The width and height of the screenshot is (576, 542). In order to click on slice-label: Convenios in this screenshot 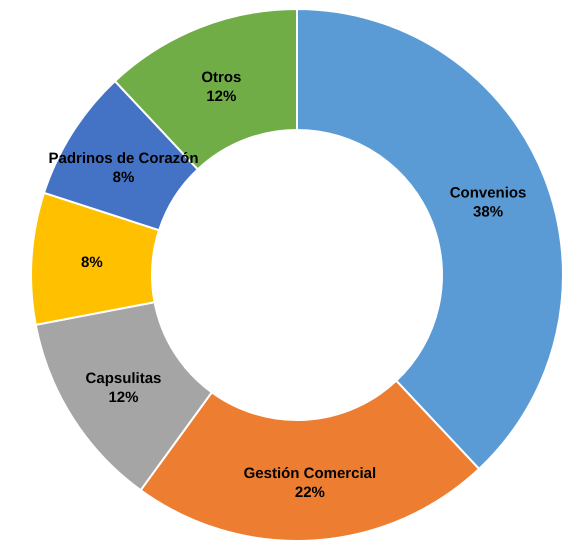, I will do `click(488, 193)`.